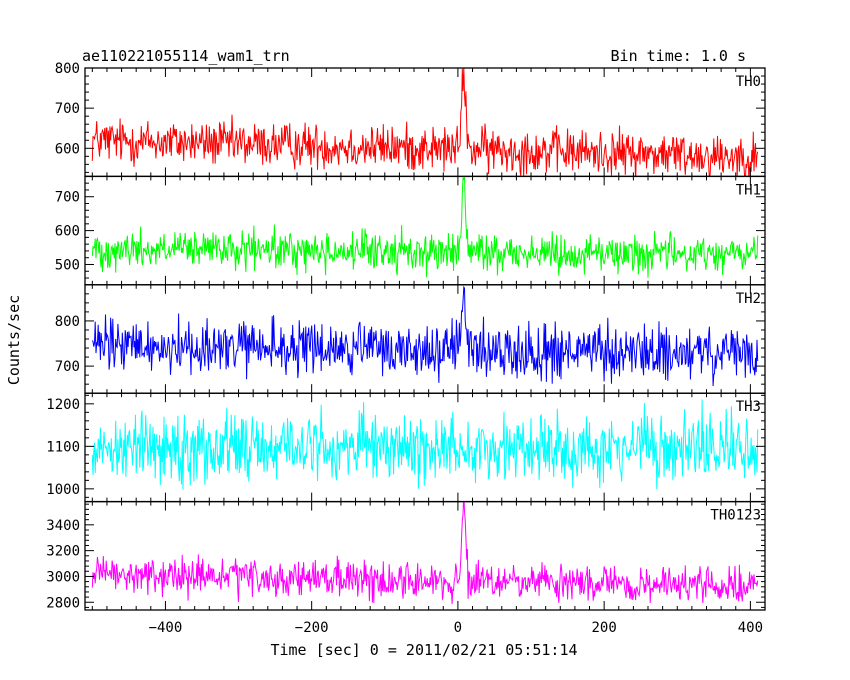  Describe the element at coordinates (63, 447) in the screenshot. I see `y-tick-label: 1100` at that location.